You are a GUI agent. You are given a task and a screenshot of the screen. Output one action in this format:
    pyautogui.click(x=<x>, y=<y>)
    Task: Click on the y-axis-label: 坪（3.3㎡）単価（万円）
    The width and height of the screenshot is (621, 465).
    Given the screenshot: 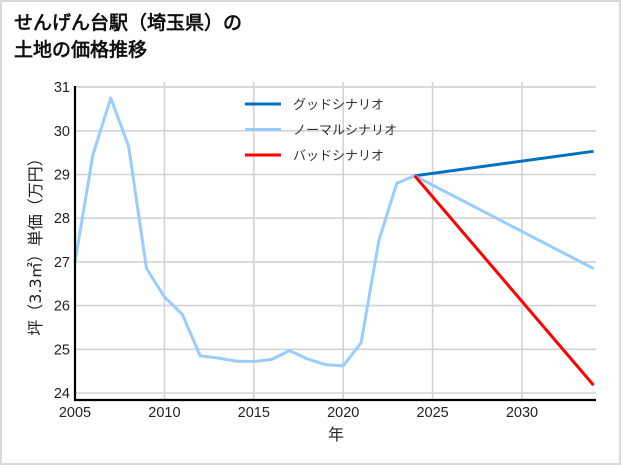 What is the action you would take?
    pyautogui.click(x=35, y=242)
    